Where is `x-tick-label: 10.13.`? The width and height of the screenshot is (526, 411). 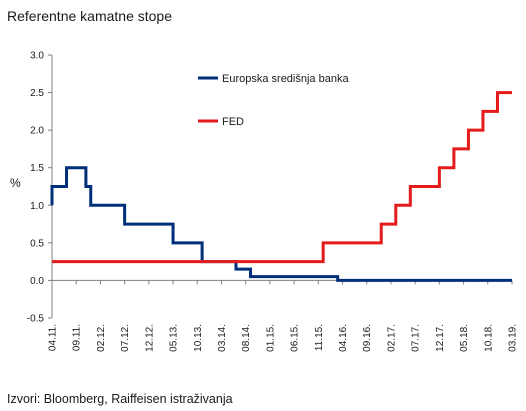
x-tick-label: 10.13. is located at coordinates (198, 338).